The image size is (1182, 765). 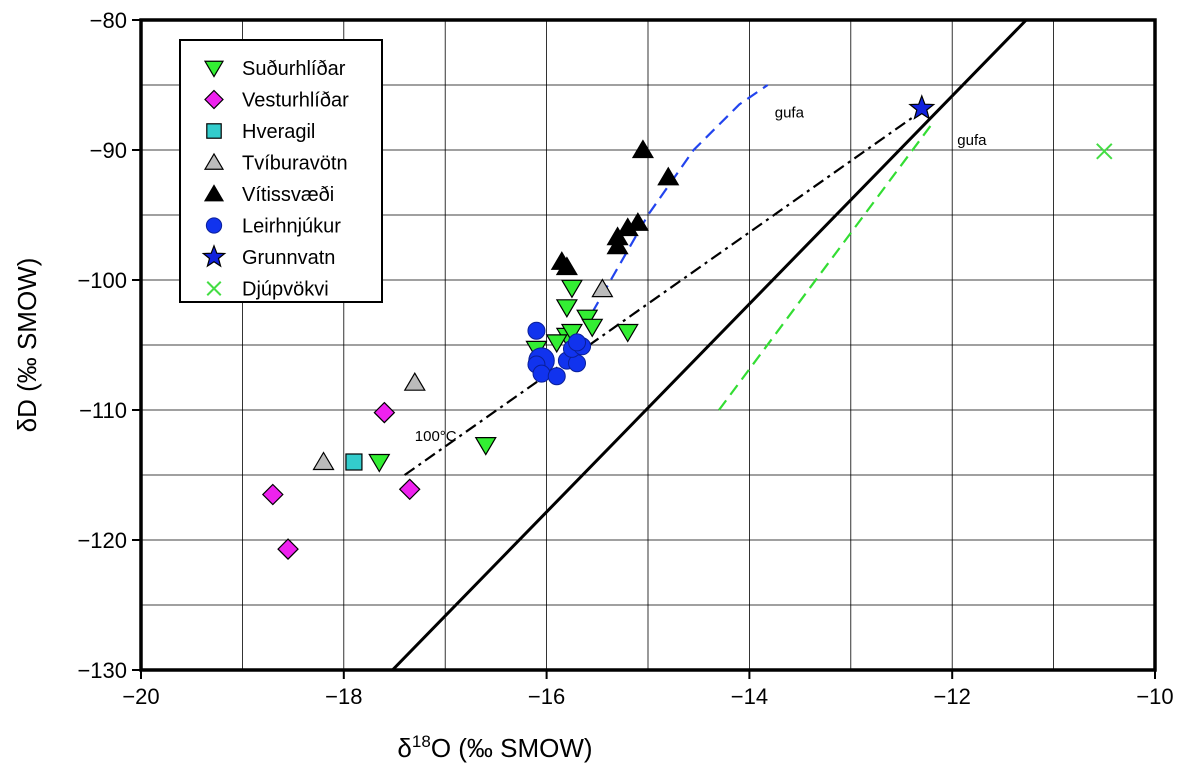 I want to click on y-tick-label: −80, so click(x=108, y=20).